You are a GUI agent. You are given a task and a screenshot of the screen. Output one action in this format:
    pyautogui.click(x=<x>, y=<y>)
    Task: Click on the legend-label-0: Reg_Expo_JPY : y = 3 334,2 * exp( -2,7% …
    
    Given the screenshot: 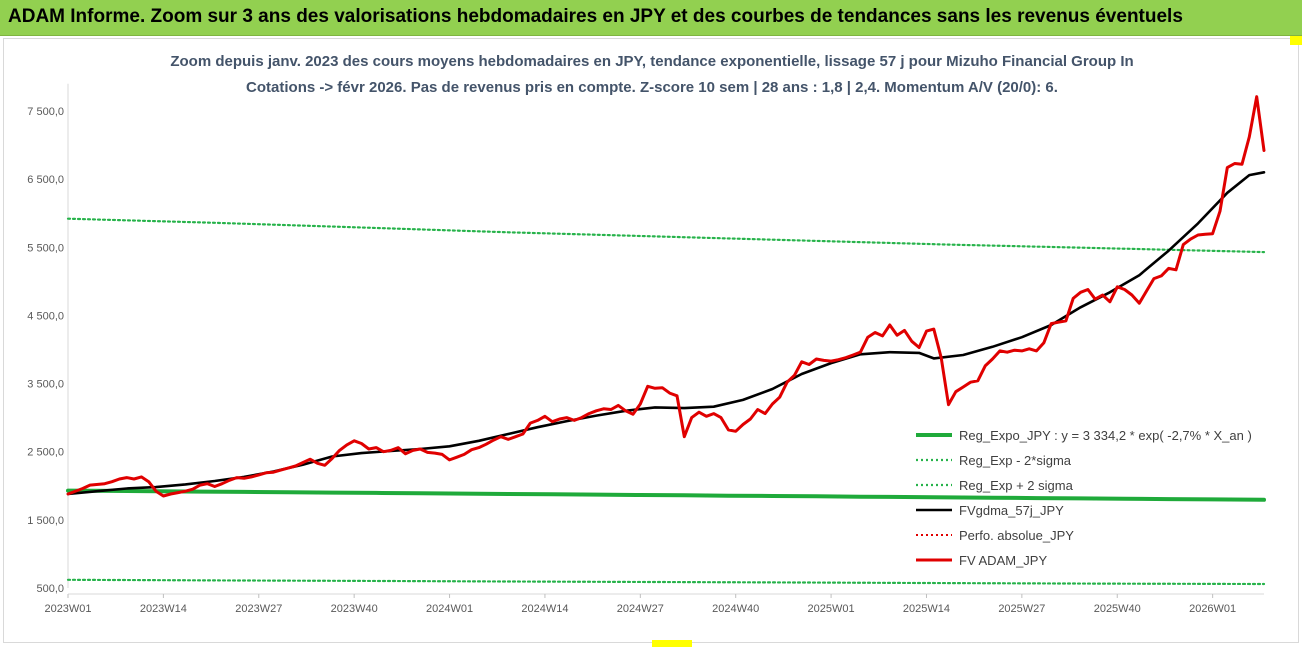 What is the action you would take?
    pyautogui.click(x=1105, y=435)
    